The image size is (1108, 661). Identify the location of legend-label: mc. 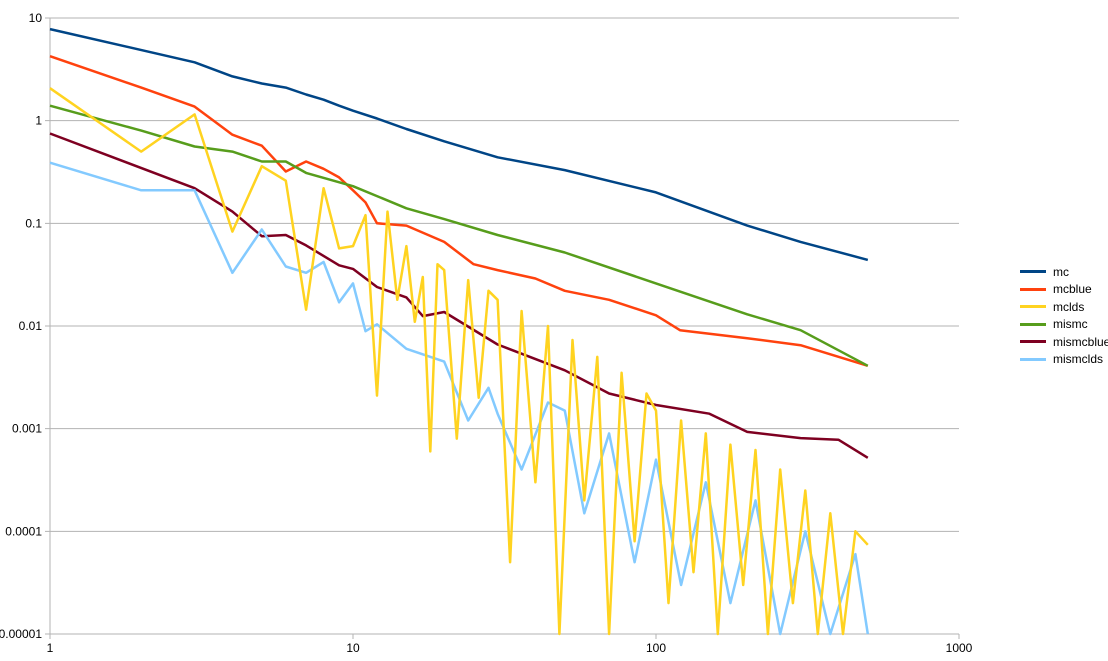
(1061, 271).